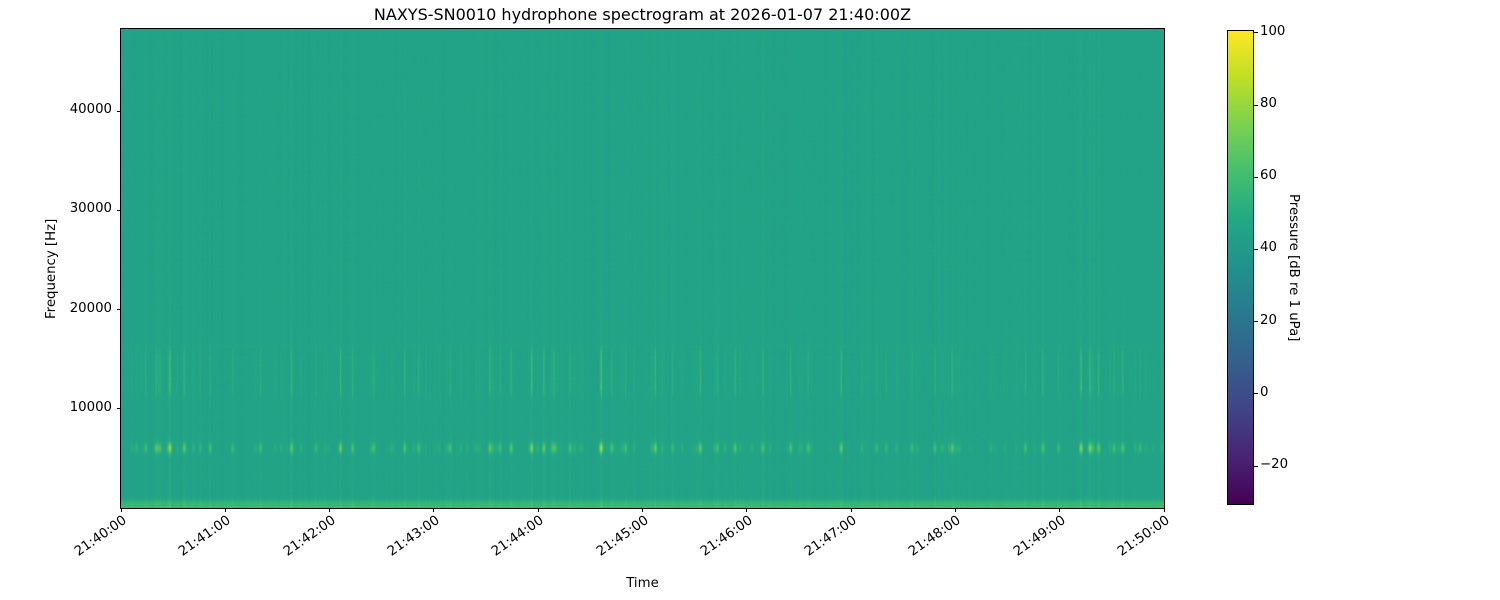 The height and width of the screenshot is (600, 1500). What do you see at coordinates (1264, 392) in the screenshot?
I see `colorbar-tick-label: 0` at bounding box center [1264, 392].